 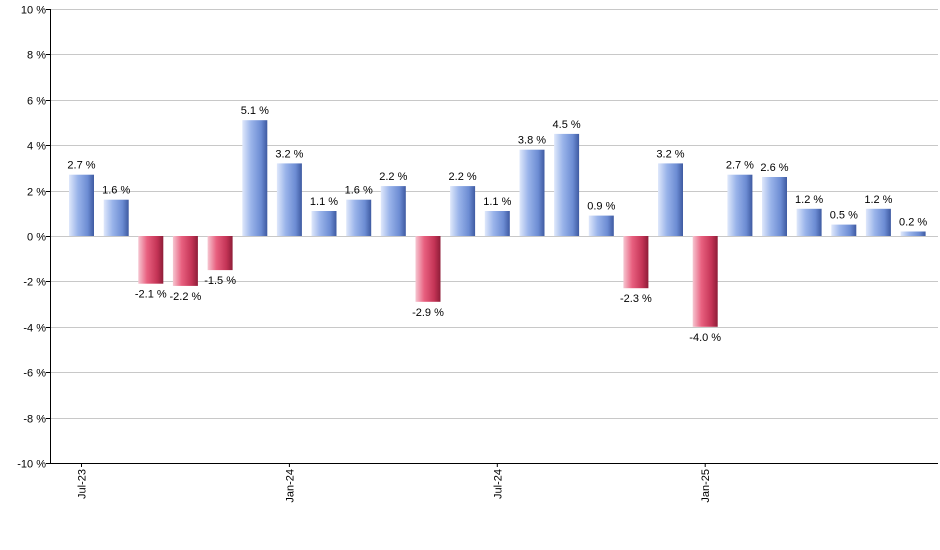 What do you see at coordinates (34, 374) in the screenshot?
I see `y-tick-label: -6 %` at bounding box center [34, 374].